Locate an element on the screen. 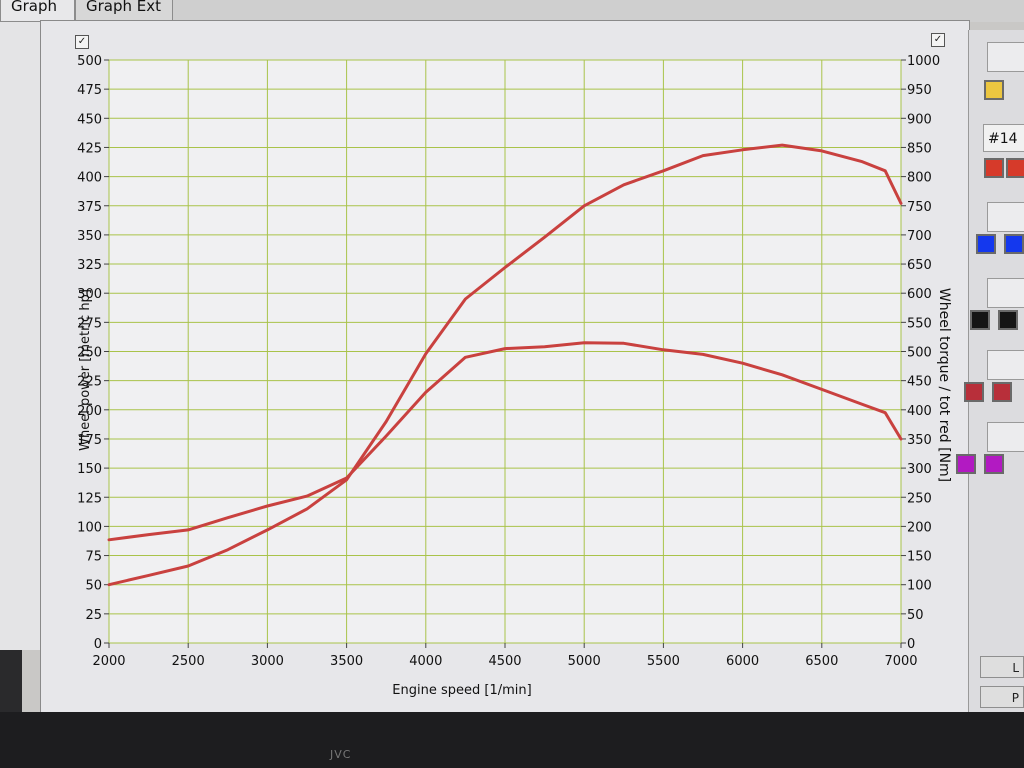 The image size is (1024, 768). tab-graph: Graph is located at coordinates (37, 11).